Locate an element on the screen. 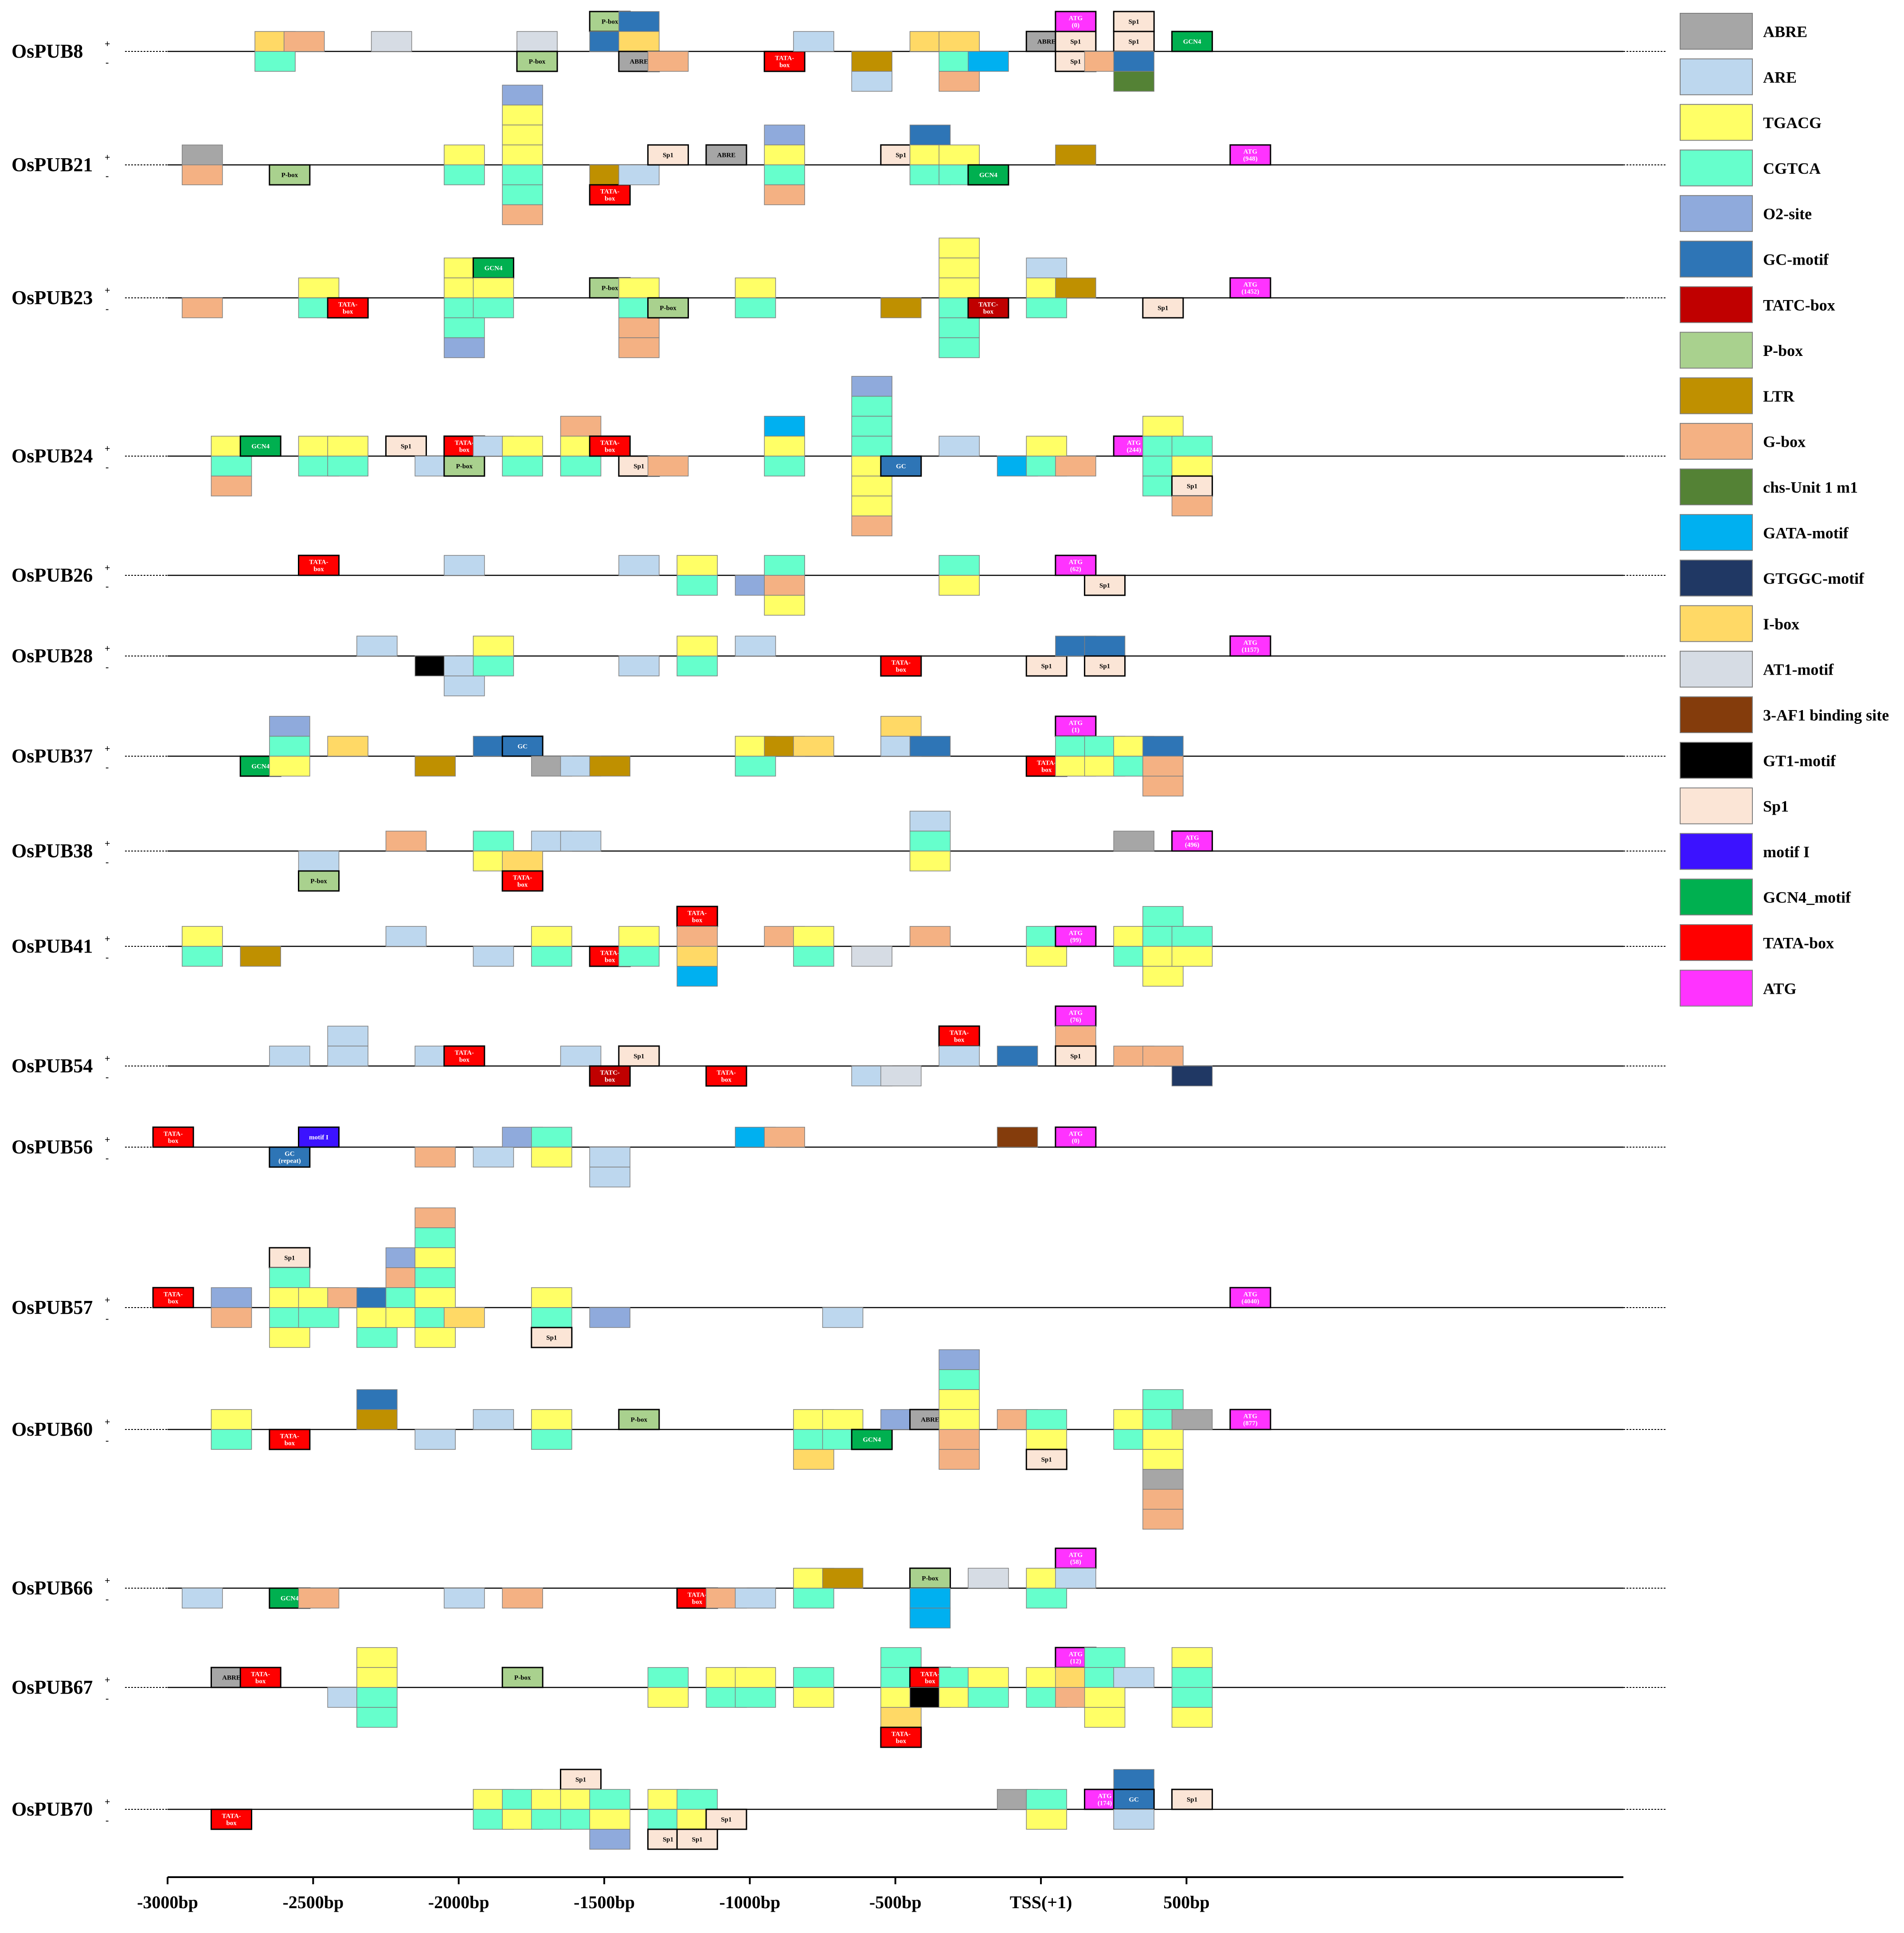 This screenshot has height=1933, width=1904. motif-abre-box is located at coordinates (203, 154).